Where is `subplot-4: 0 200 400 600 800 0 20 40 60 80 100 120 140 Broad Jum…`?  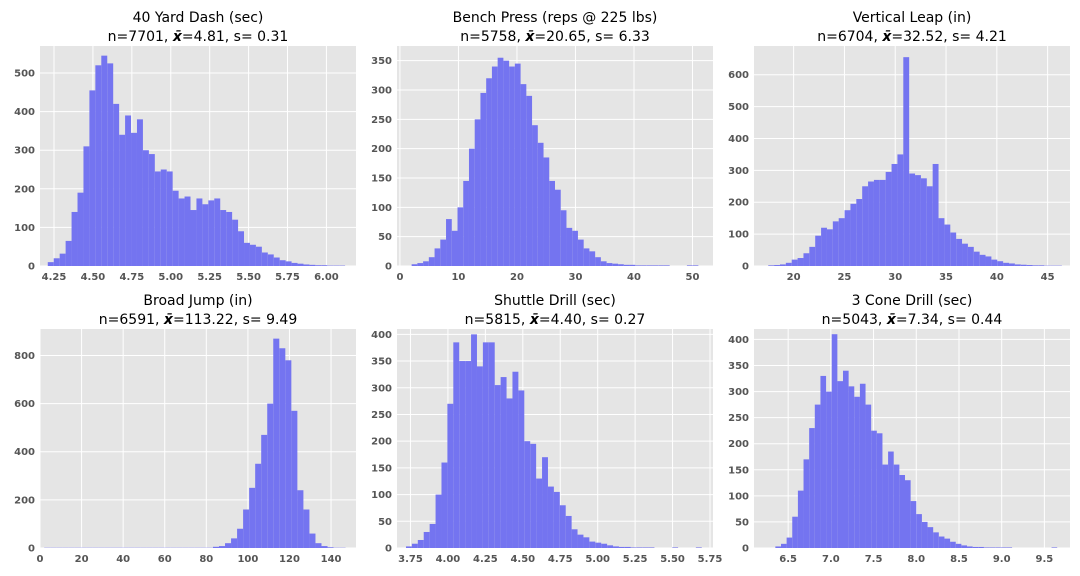 subplot-4: 0 200 400 600 800 0 20 40 60 80 100 120 140 Broad Jum… is located at coordinates (185, 429).